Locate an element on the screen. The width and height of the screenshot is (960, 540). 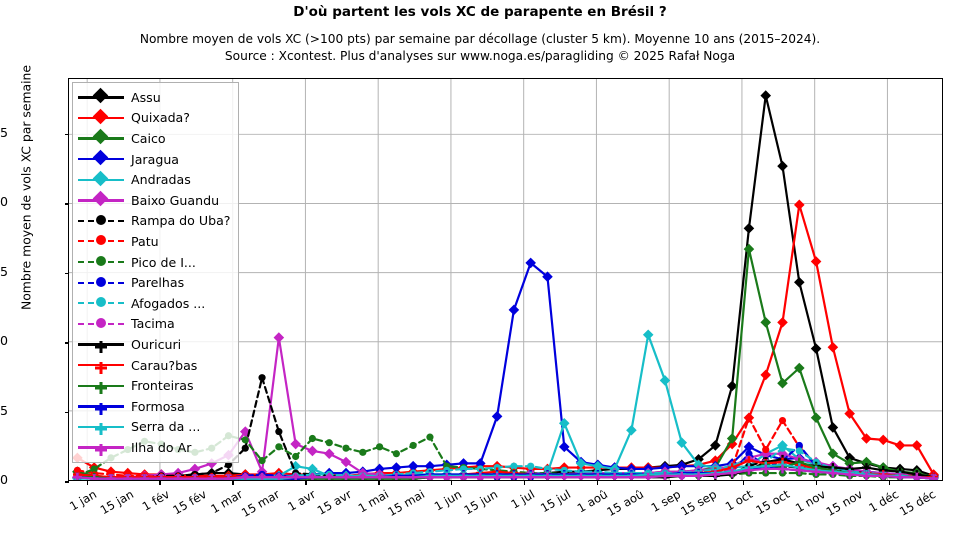
legend-label: Quixada? is located at coordinates (160, 118).